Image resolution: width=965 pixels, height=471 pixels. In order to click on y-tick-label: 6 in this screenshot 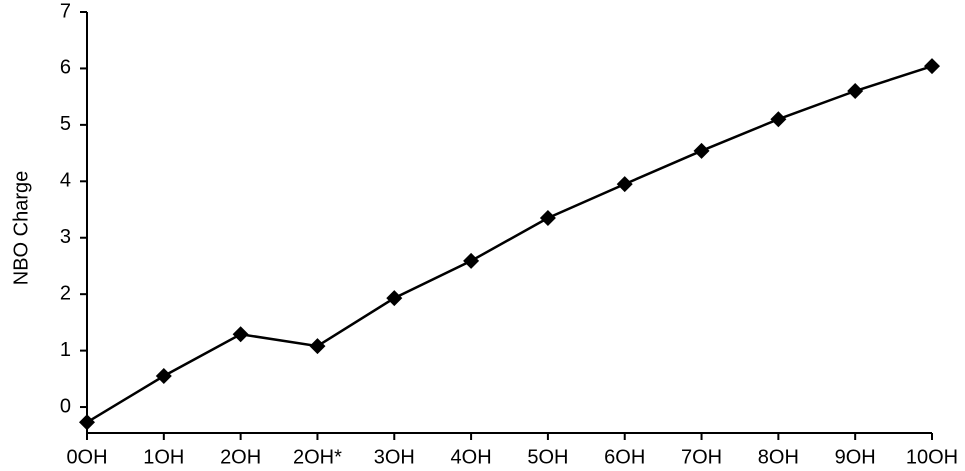, I will do `click(65, 68)`.